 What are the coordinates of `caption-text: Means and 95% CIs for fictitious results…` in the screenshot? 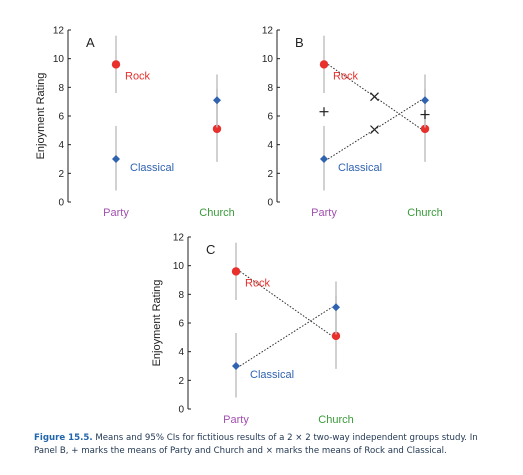 It's located at (256, 444).